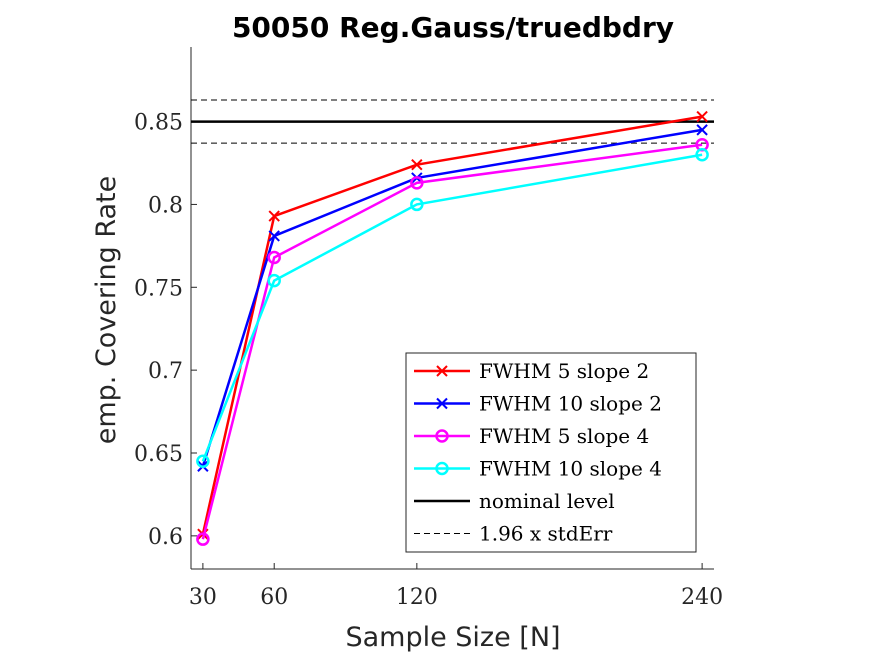  I want to click on legend-box, so click(551, 452).